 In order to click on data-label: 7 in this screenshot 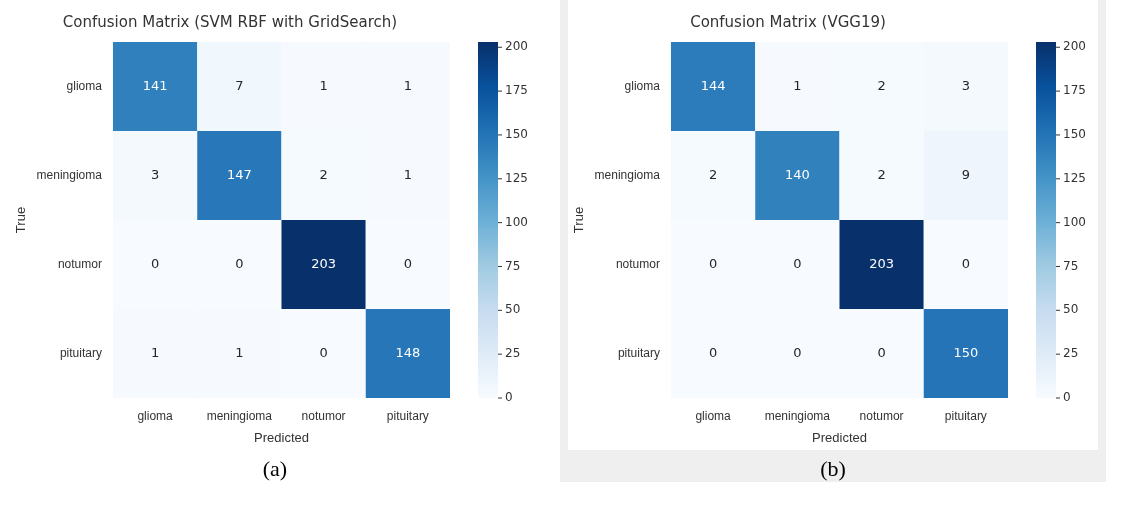, I will do `click(239, 85)`.